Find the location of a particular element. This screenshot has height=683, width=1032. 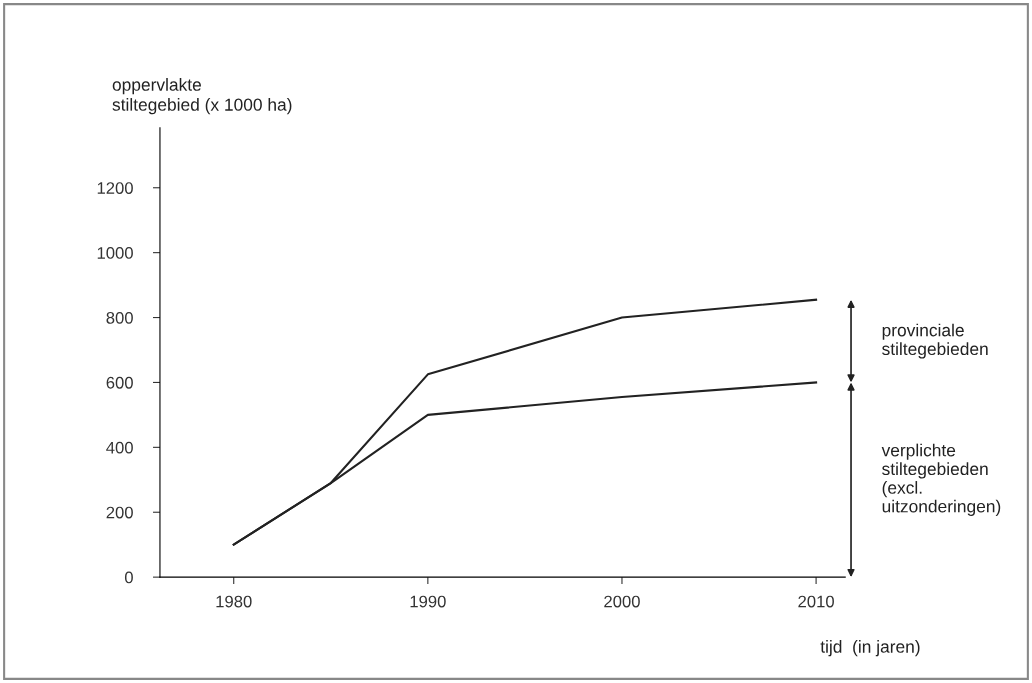

y-tick-label: 1200 is located at coordinates (115, 188).